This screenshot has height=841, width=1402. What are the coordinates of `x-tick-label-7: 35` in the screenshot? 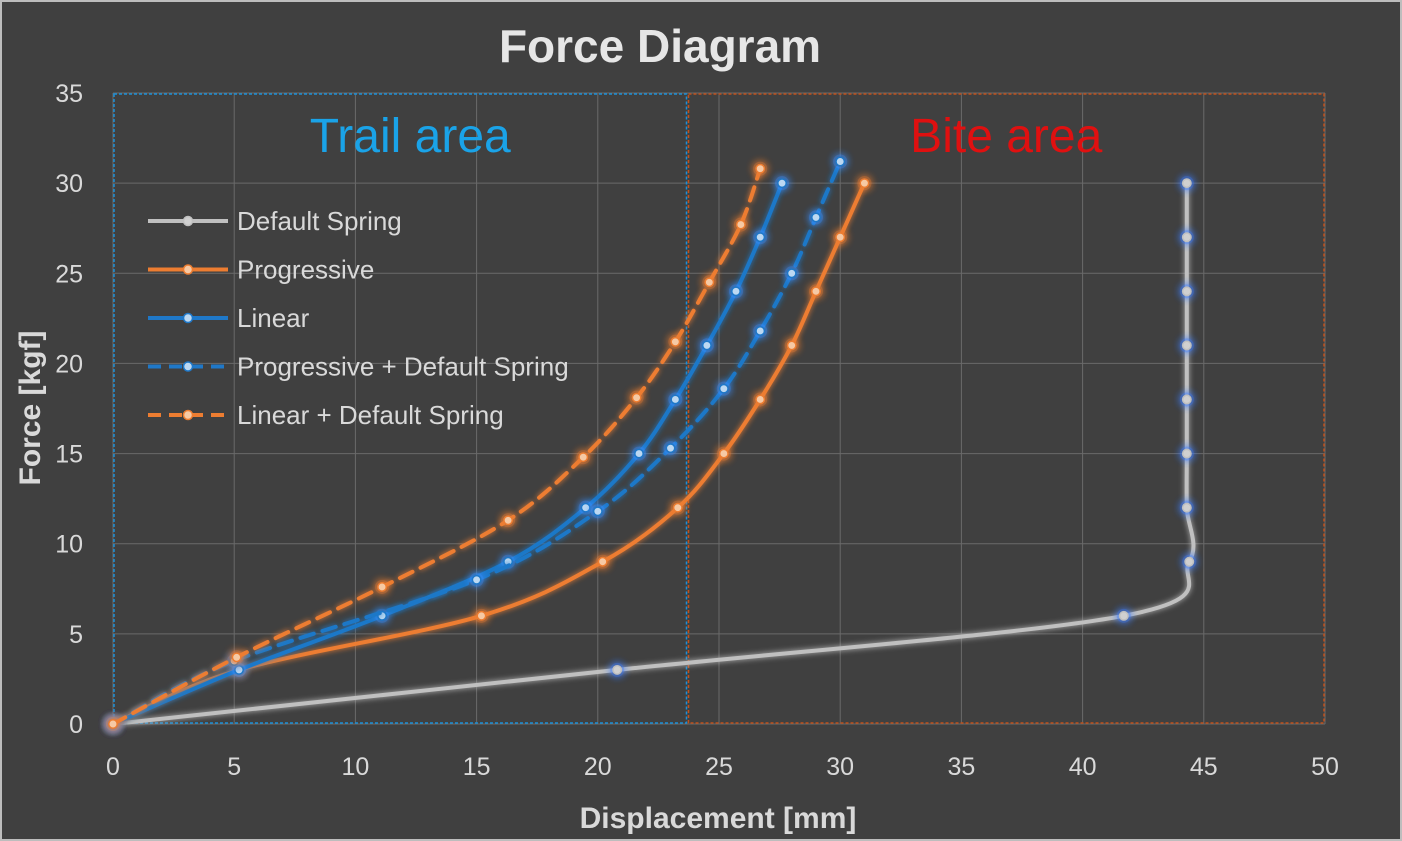 It's located at (961, 767).